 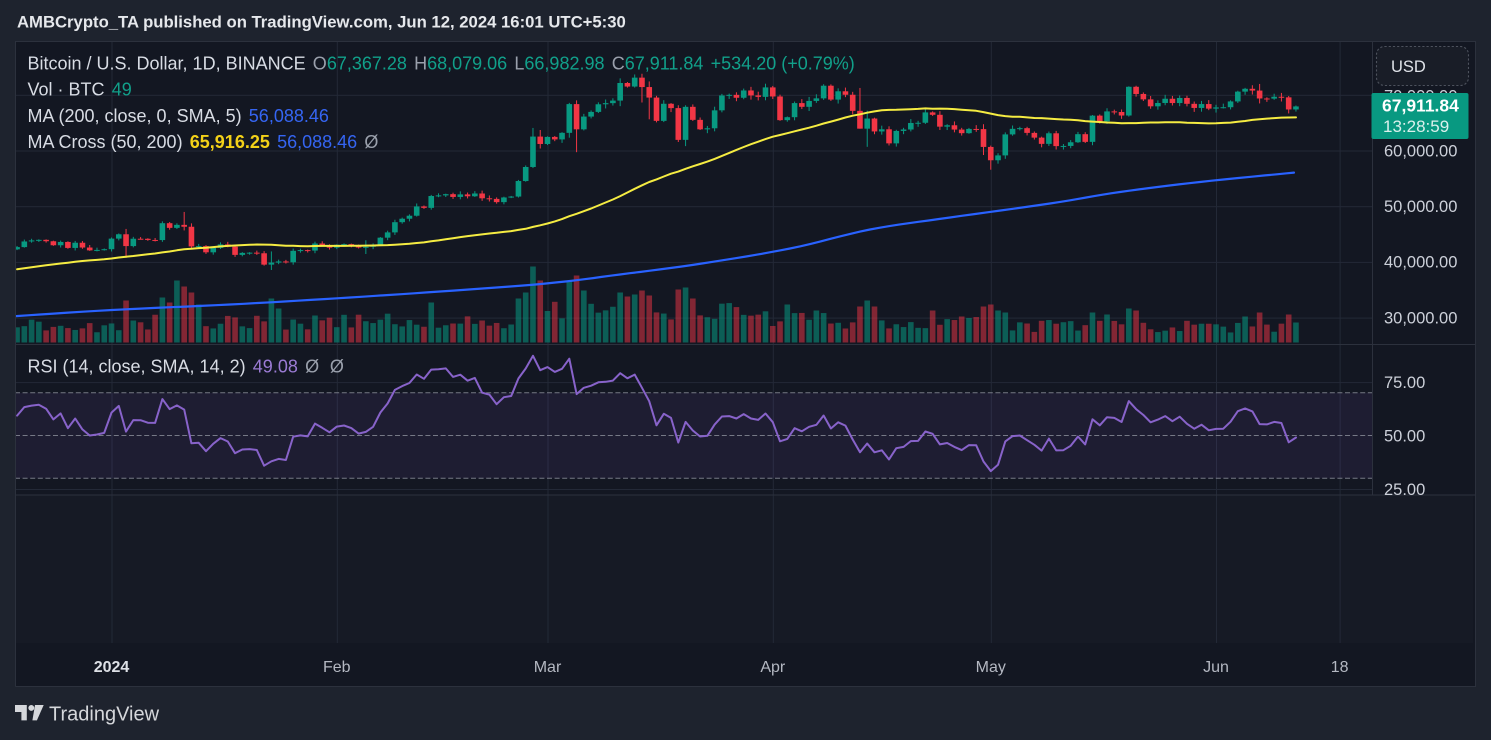 What do you see at coordinates (186, 366) in the screenshot?
I see `svg-text:RSI (14, close, SMA, 14, 2) 4: RSI (14, close, SMA, 14, 2) 49.08 Ø Ø` at bounding box center [186, 366].